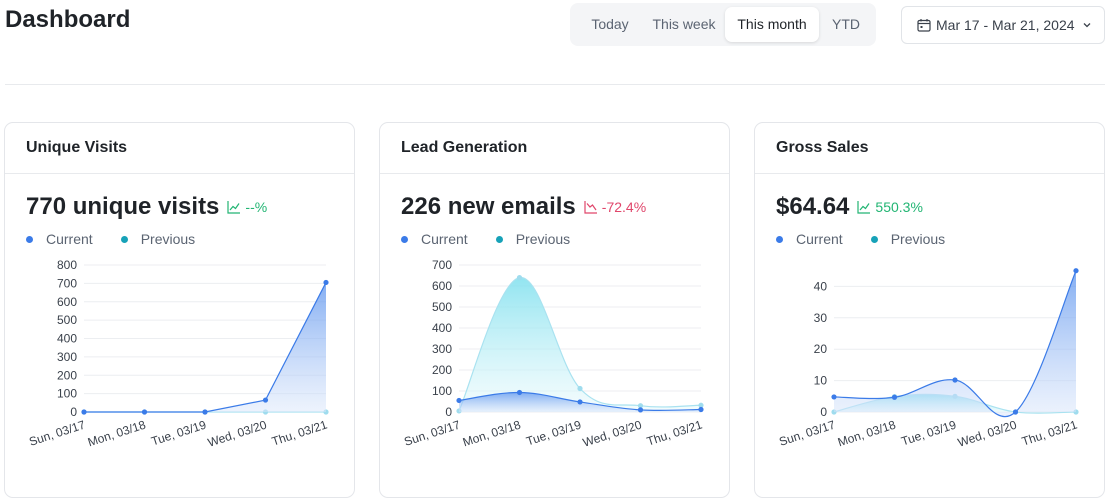 The height and width of the screenshot is (504, 1110). Describe the element at coordinates (821, 318) in the screenshot. I see `y-tick-label: 30` at that location.